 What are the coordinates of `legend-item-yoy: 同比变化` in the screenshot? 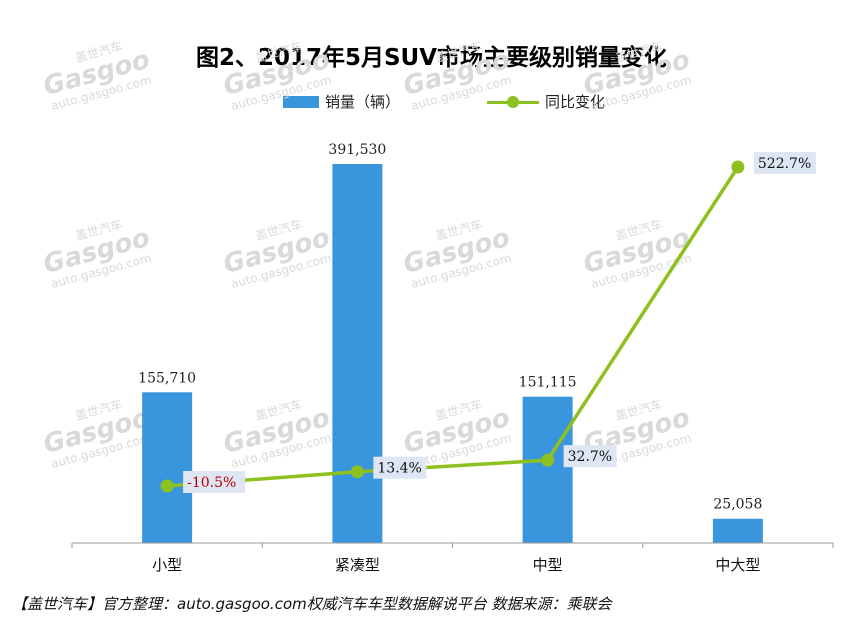 It's located at (546, 101).